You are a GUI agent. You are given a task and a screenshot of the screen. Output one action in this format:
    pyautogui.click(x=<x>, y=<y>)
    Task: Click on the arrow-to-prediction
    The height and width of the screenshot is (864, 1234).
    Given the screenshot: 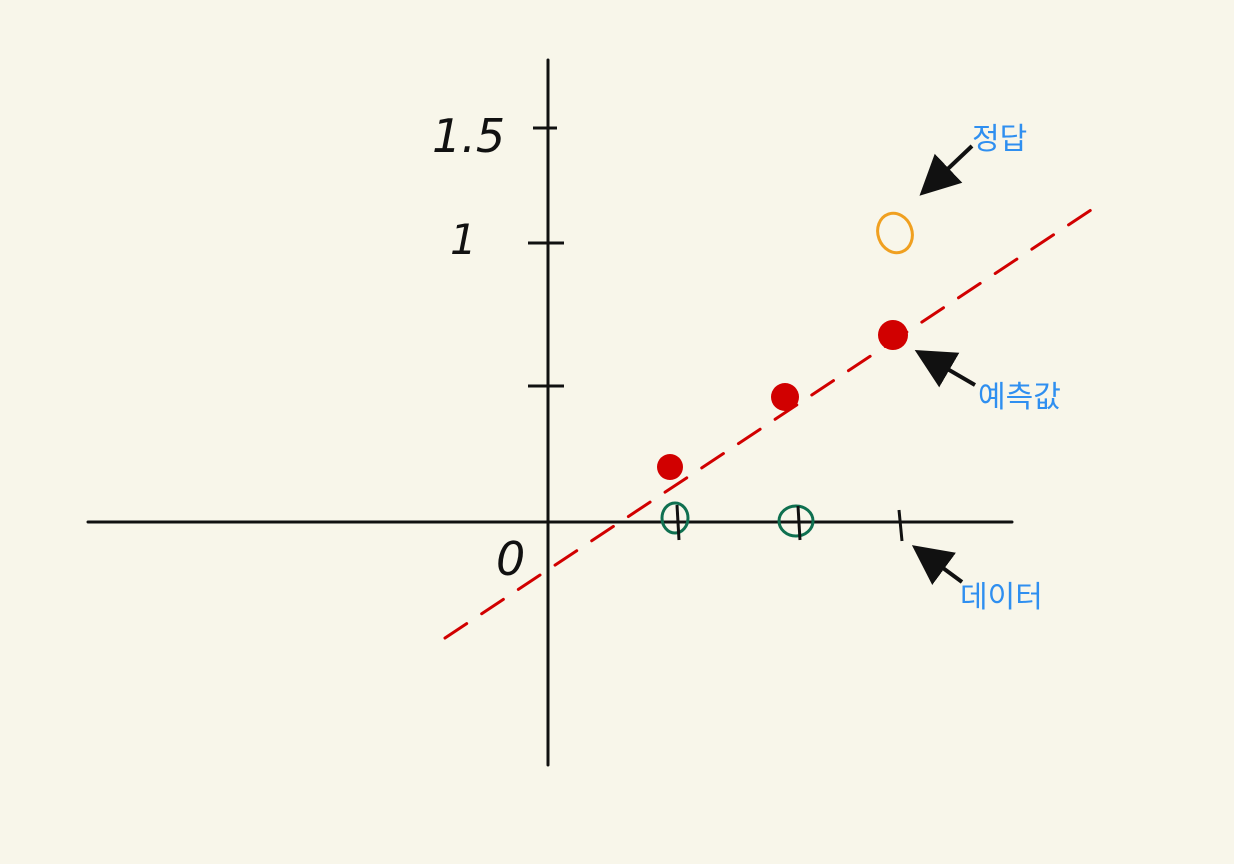 What is the action you would take?
    pyautogui.click(x=945, y=368)
    